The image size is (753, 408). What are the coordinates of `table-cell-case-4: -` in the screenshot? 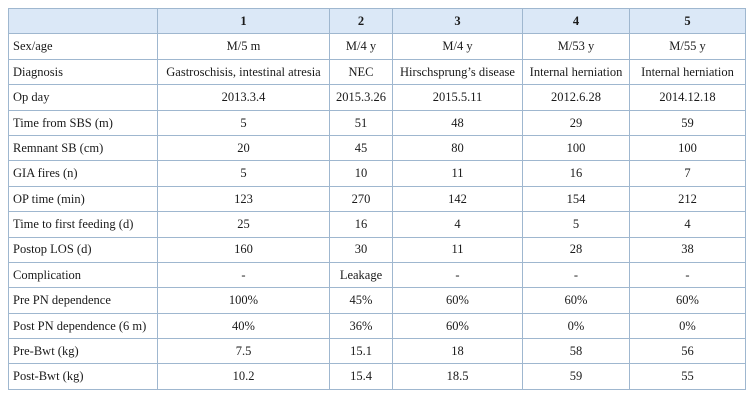 It's located at (576, 275).